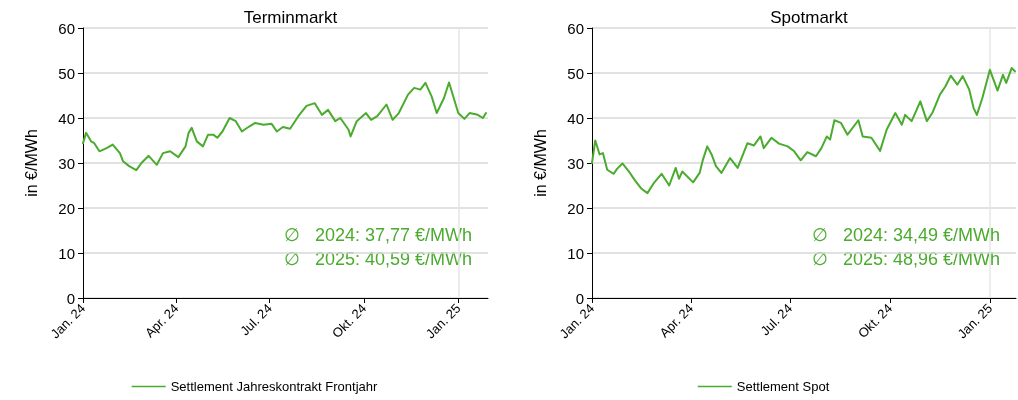 This screenshot has height=400, width=1018. What do you see at coordinates (906, 235) in the screenshot?
I see `annotation: ∅ 2024: 34,49 €/MWh` at bounding box center [906, 235].